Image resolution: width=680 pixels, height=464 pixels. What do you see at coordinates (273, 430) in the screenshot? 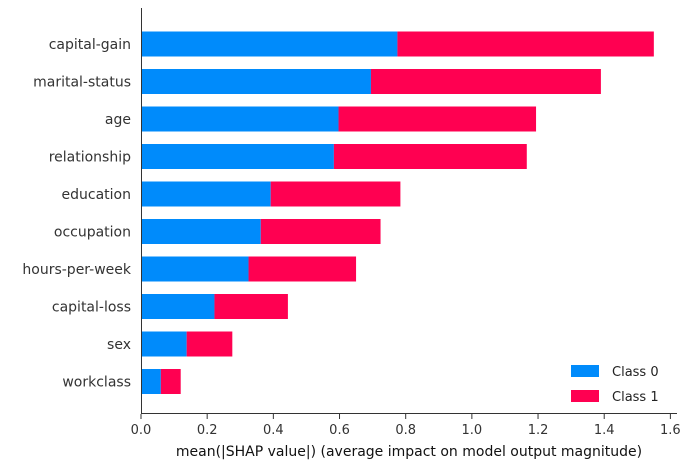
I see `x-tick-label: 0.4` at bounding box center [273, 430].